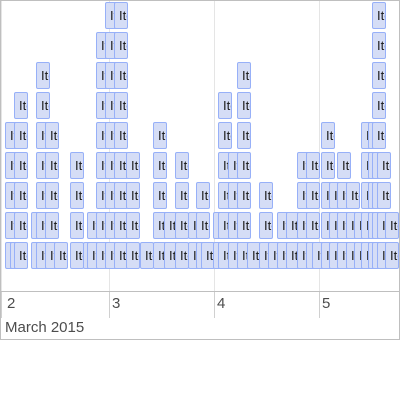  Describe the element at coordinates (221, 303) in the screenshot. I see `axis-label-day-4: 4` at that location.